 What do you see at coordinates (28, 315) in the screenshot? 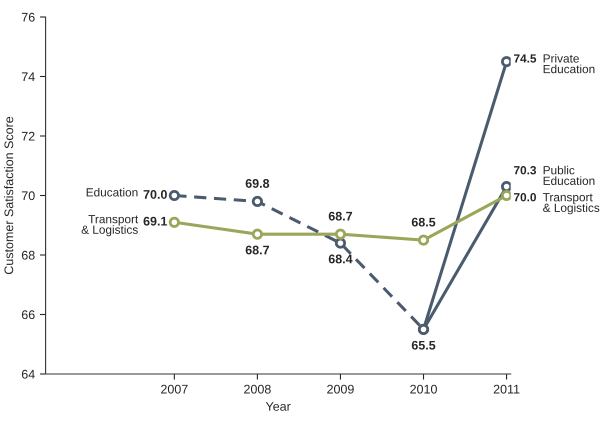
I see `y-tick-label: 66` at bounding box center [28, 315].